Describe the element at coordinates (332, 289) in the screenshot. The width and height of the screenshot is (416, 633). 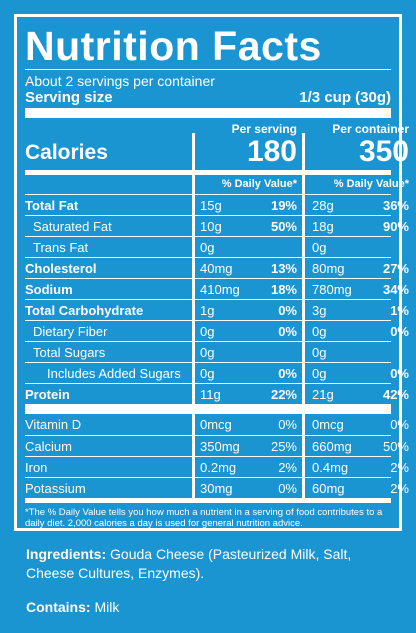
I see `per-container-amount: 780mg` at that location.